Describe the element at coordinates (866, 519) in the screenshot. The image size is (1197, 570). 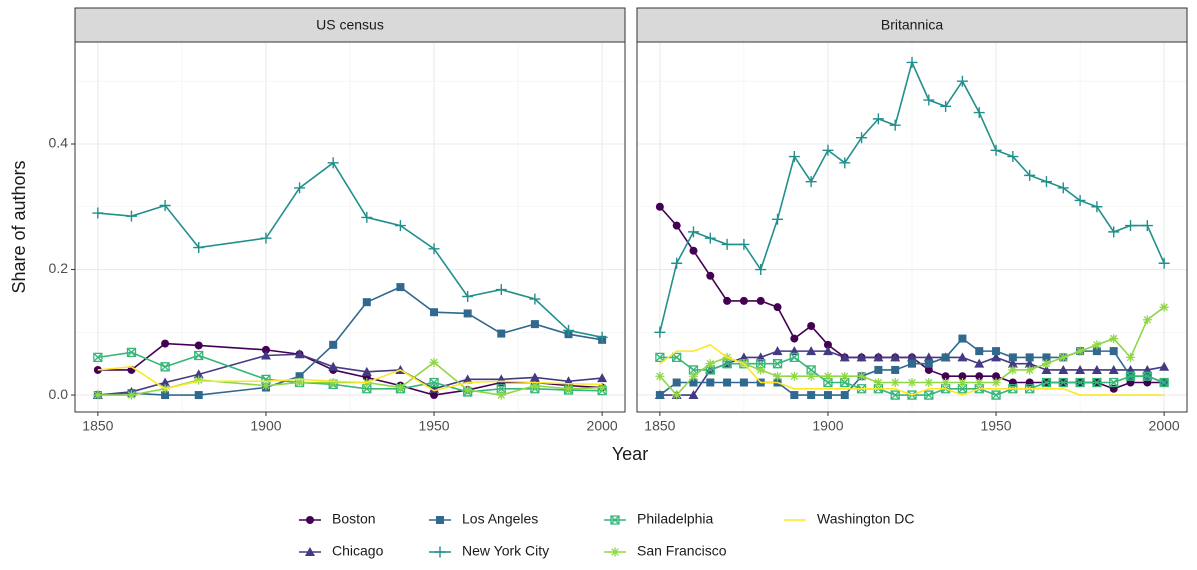
I see `legend-label: Washington DC` at that location.